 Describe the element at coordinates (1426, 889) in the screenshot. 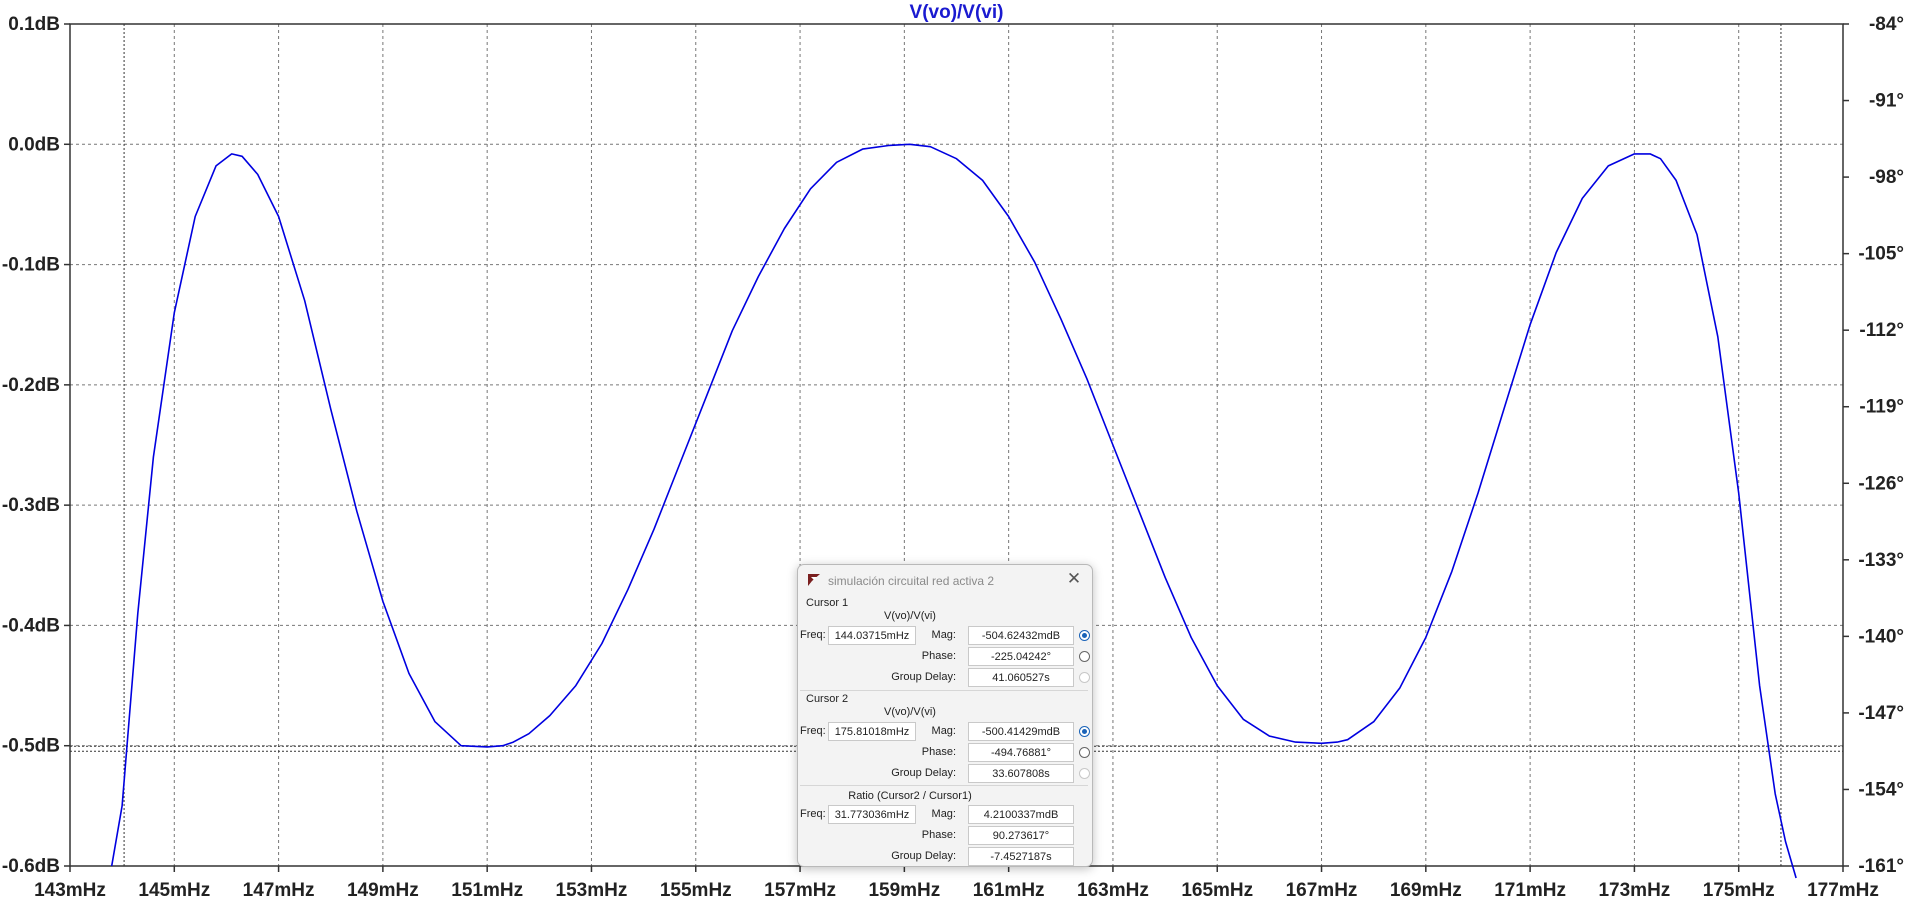

I see `x-tick-label: 169mHz` at that location.